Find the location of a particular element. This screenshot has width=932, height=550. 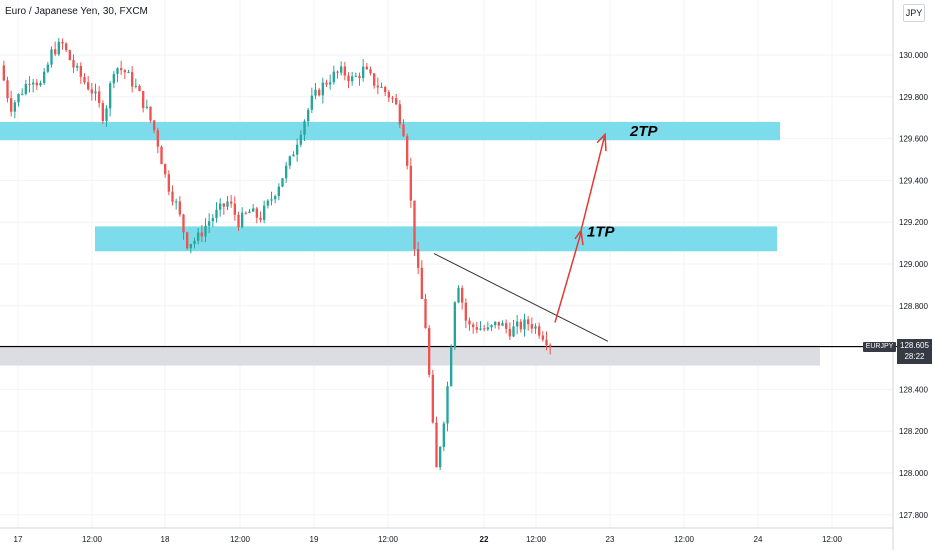

x-tick-label: 22 is located at coordinates (484, 539).